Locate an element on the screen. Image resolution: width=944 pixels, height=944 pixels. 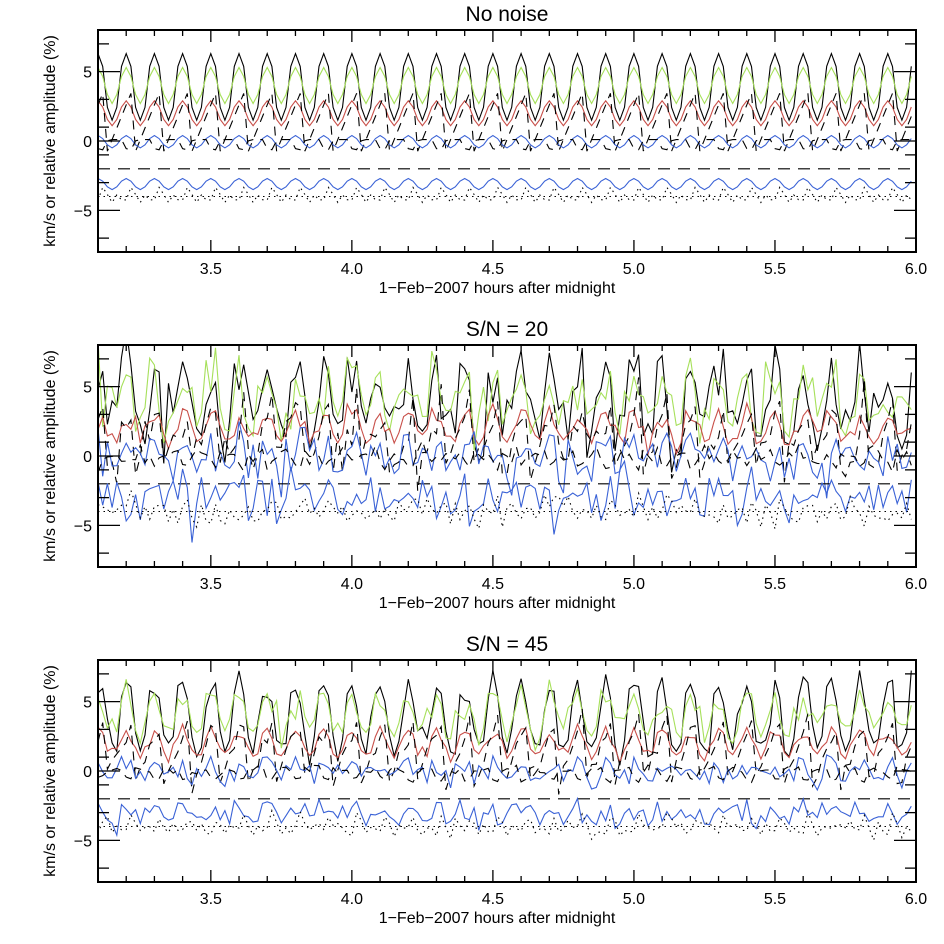
chart-title: S/N = 20 is located at coordinates (507, 329).